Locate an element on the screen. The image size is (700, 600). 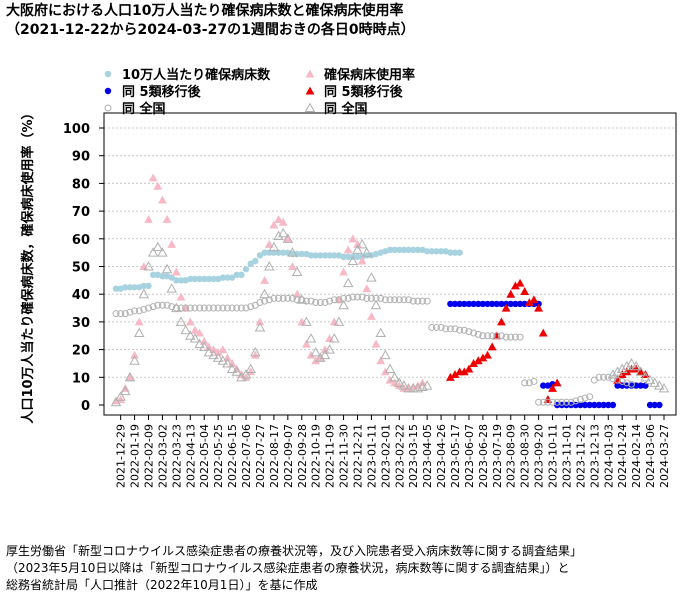
x-tick-label: 2023-01-11 is located at coordinates (371, 456).